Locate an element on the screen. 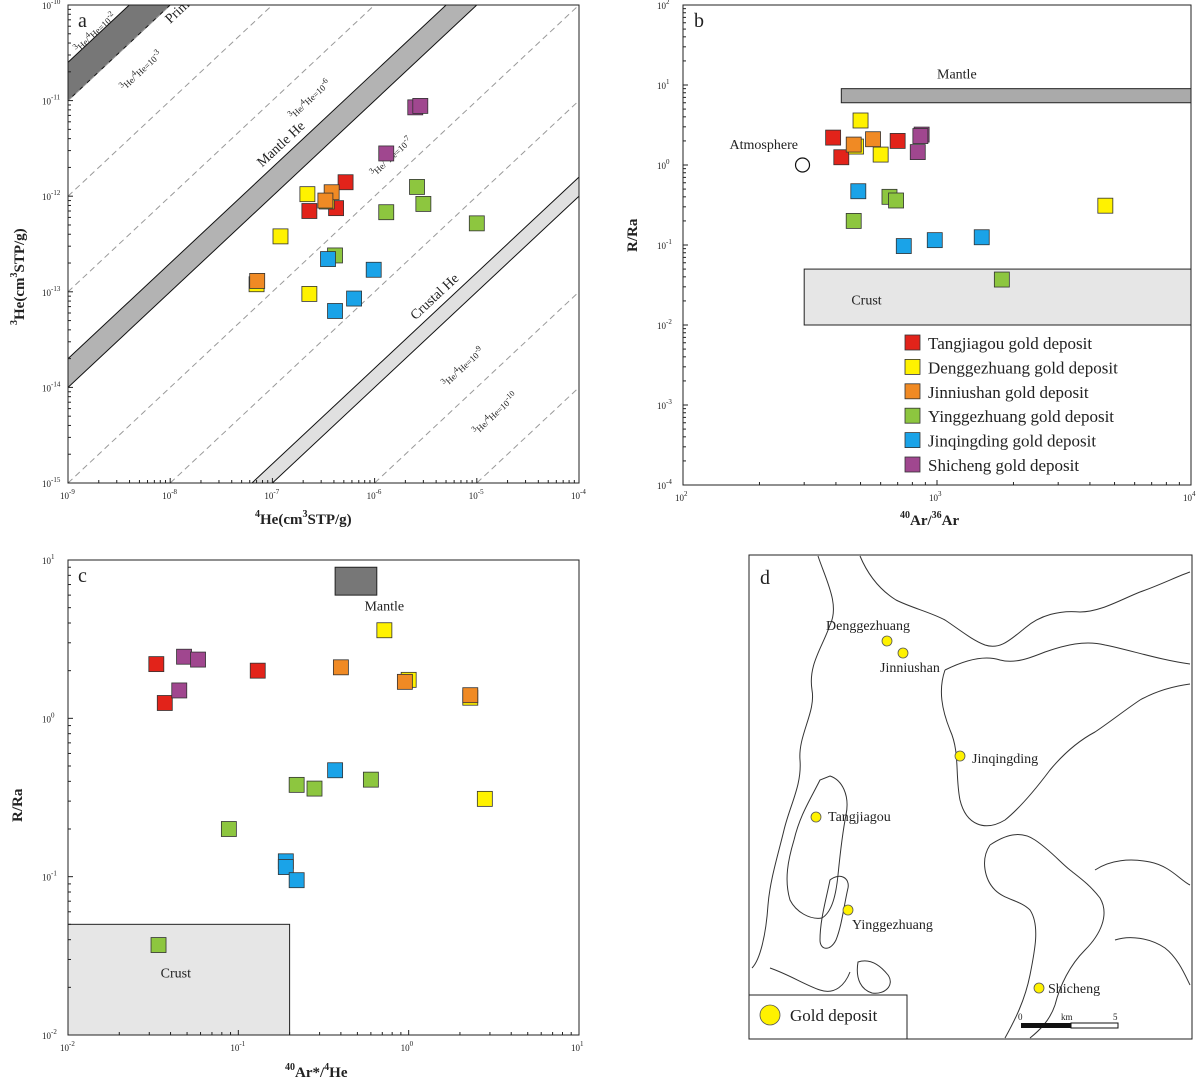 The width and height of the screenshot is (1200, 1082). map-deposit-label-jinqingding: Jinqingding is located at coordinates (1005, 759).